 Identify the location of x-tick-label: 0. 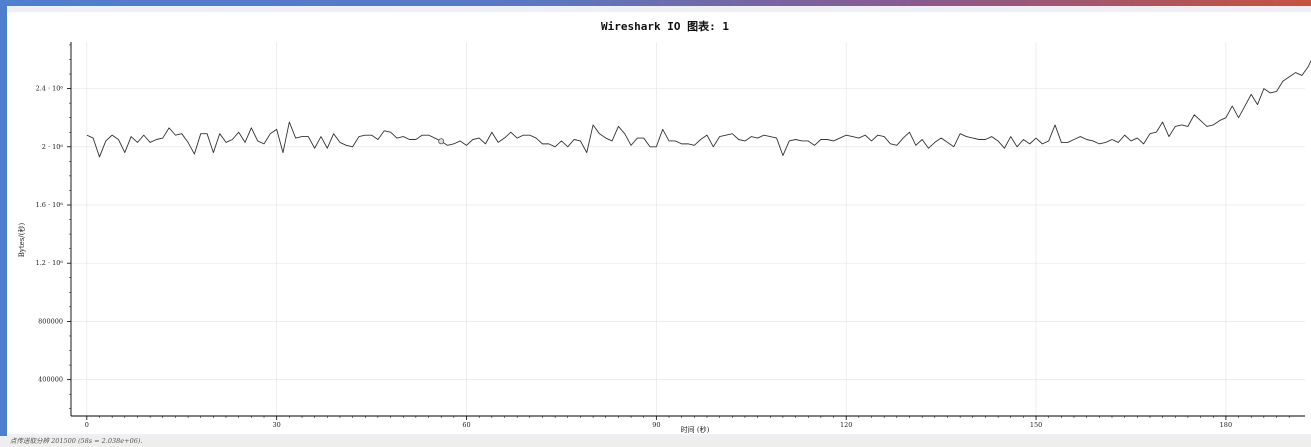
(87, 425).